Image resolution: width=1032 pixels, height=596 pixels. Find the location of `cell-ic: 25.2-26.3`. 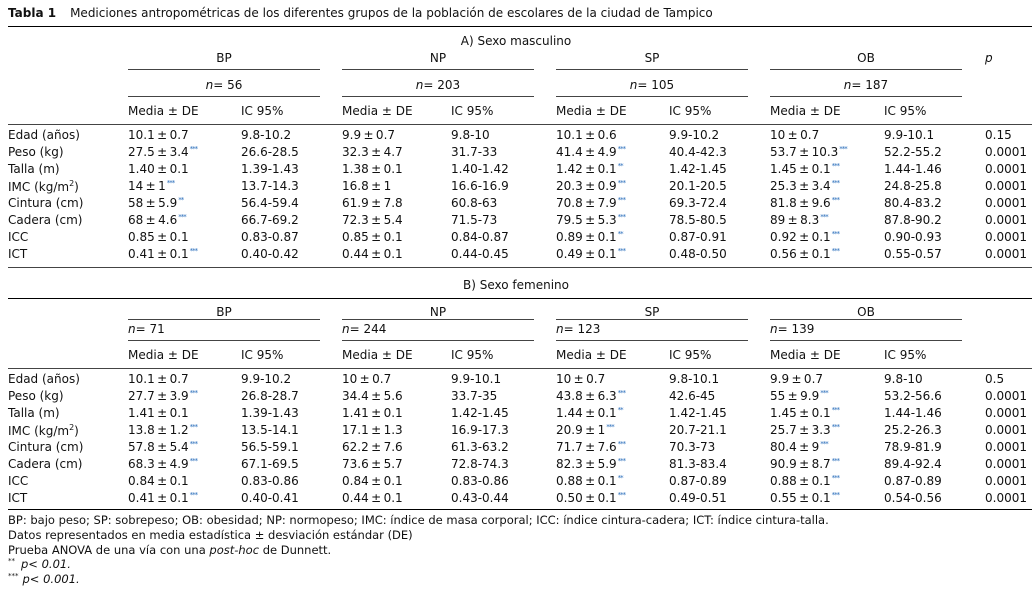

cell-ic: 25.2-26.3 is located at coordinates (913, 430).